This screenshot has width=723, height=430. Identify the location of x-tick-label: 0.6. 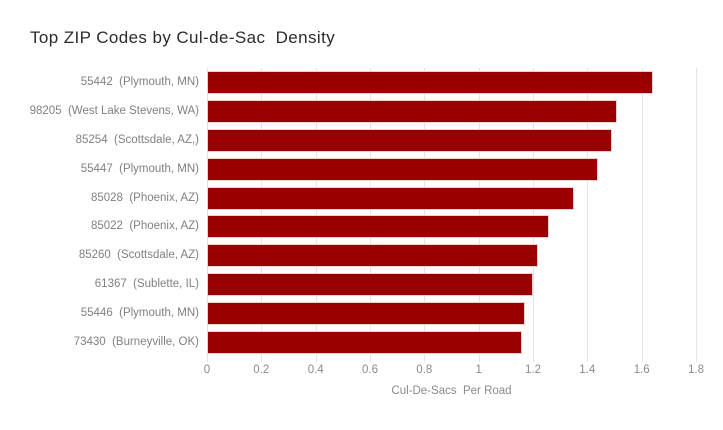
(370, 370).